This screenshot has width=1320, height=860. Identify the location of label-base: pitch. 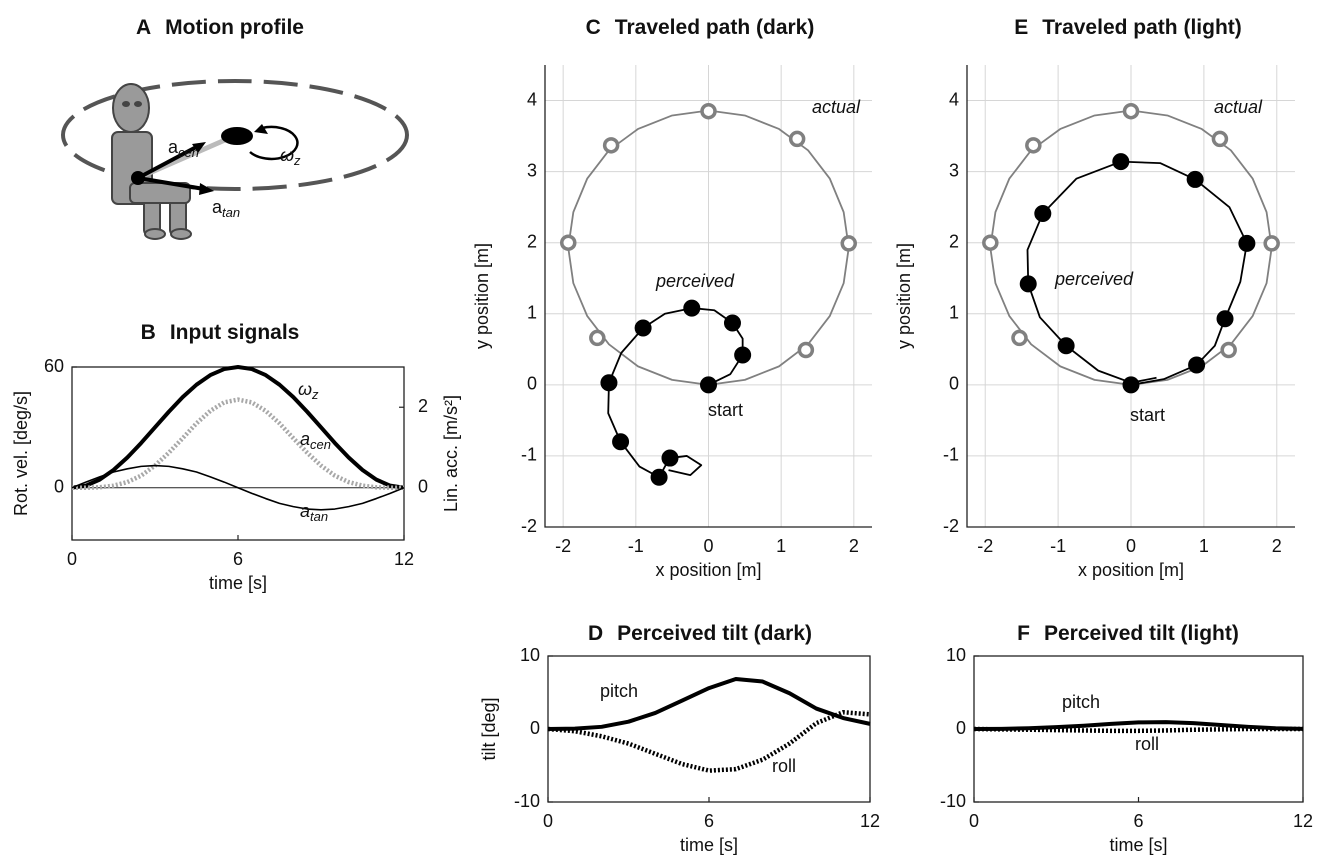
(1081, 702).